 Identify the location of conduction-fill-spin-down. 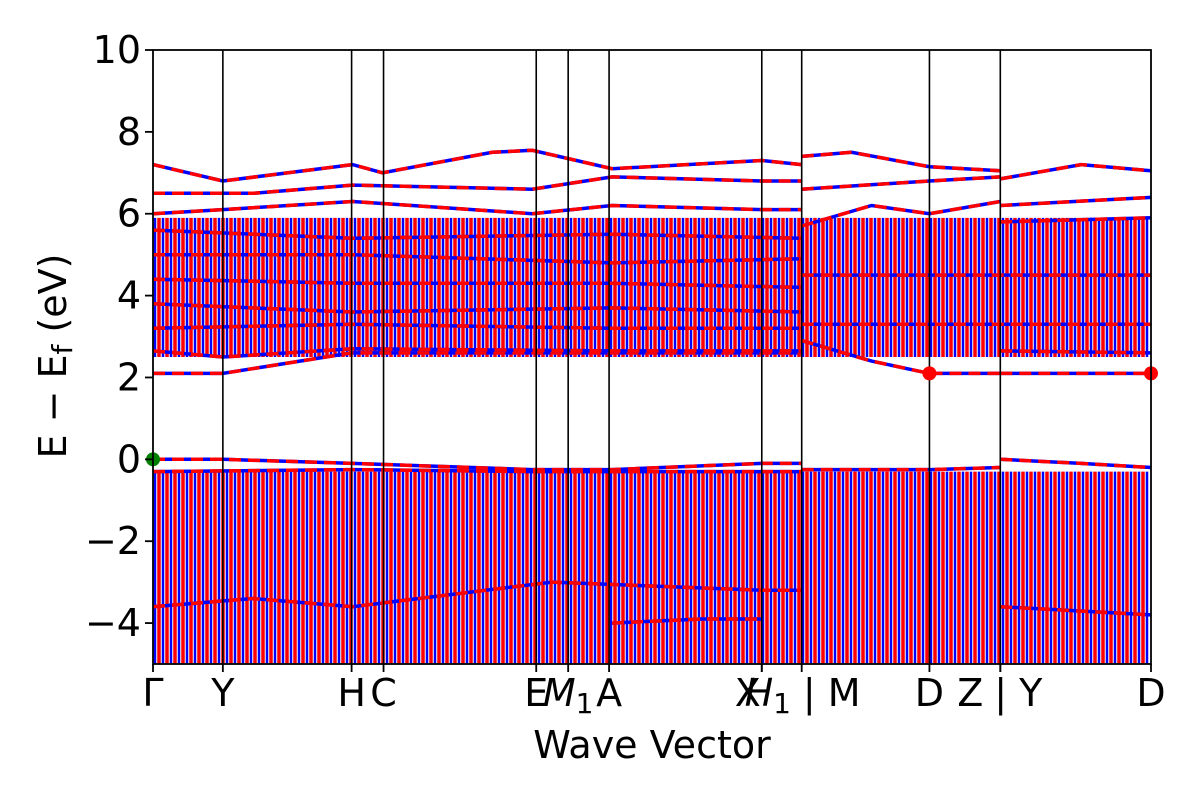
(651, 287).